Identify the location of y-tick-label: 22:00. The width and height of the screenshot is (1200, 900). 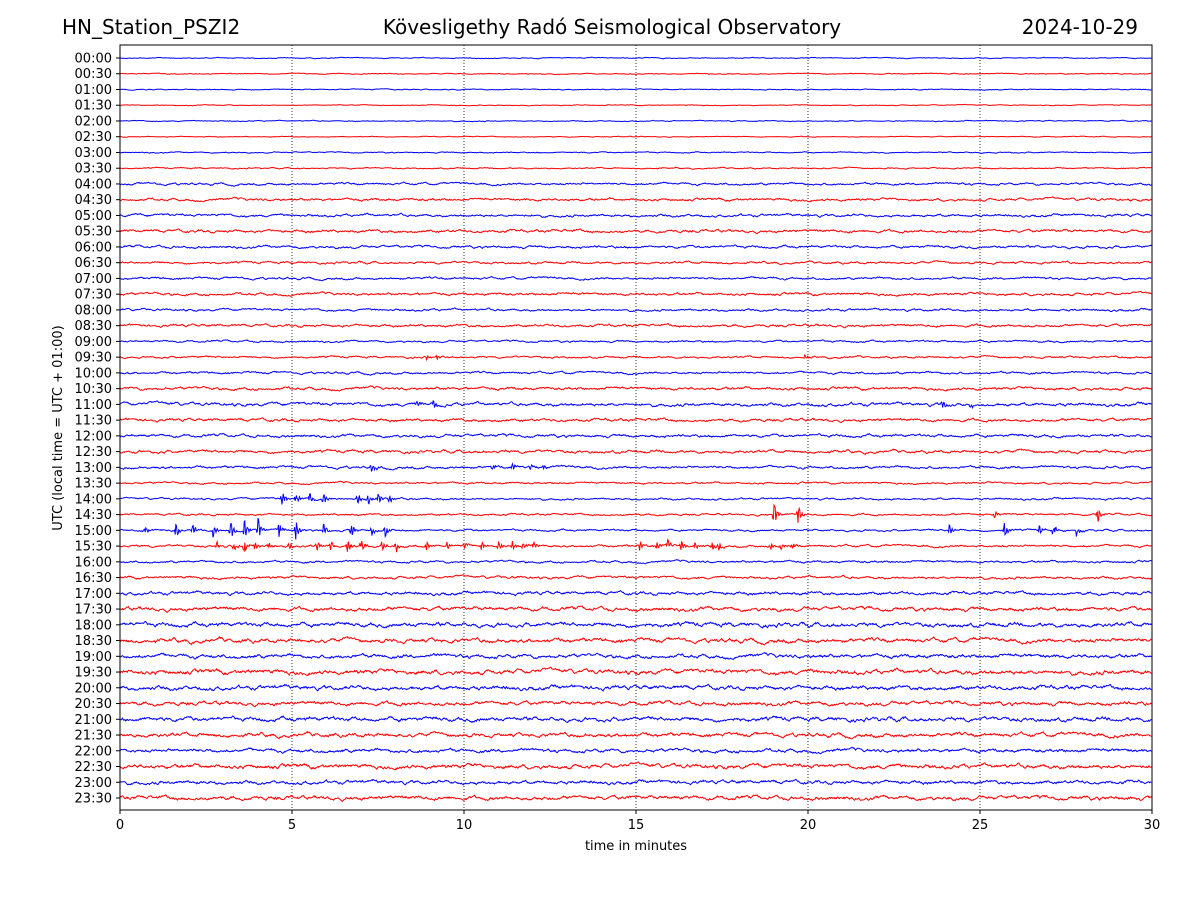
(93, 751).